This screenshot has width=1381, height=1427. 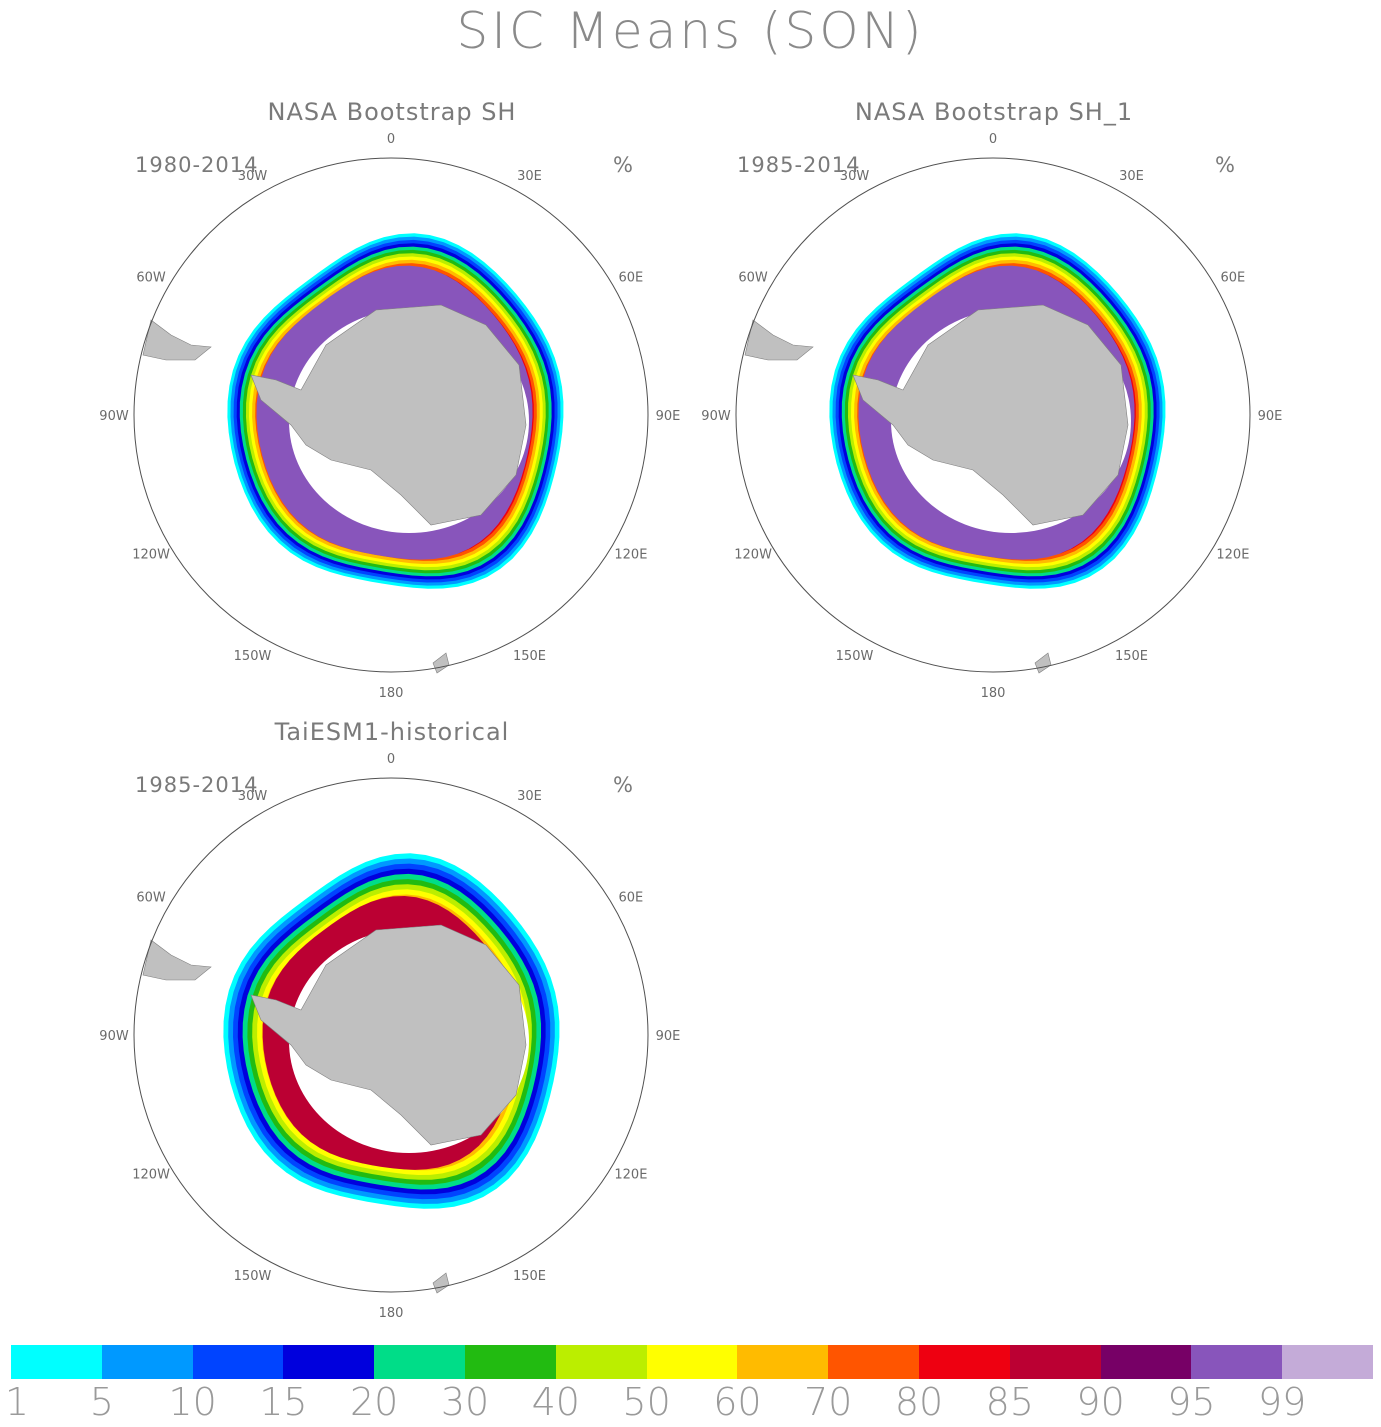 What do you see at coordinates (646, 1402) in the screenshot?
I see `colorbar-level-label: 50` at bounding box center [646, 1402].